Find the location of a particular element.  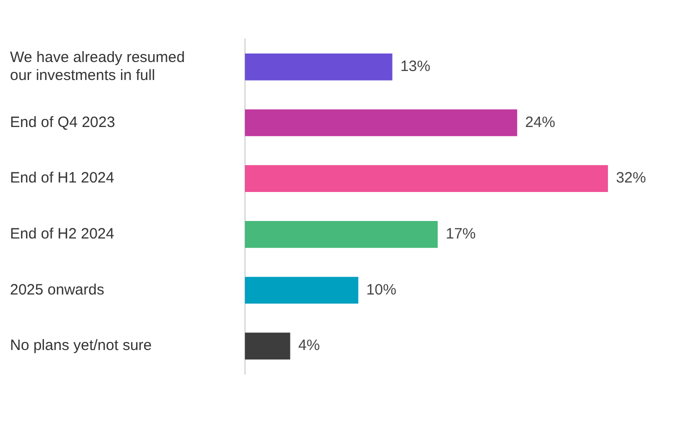

y-tick-label: End of H2 2024 is located at coordinates (62, 234).